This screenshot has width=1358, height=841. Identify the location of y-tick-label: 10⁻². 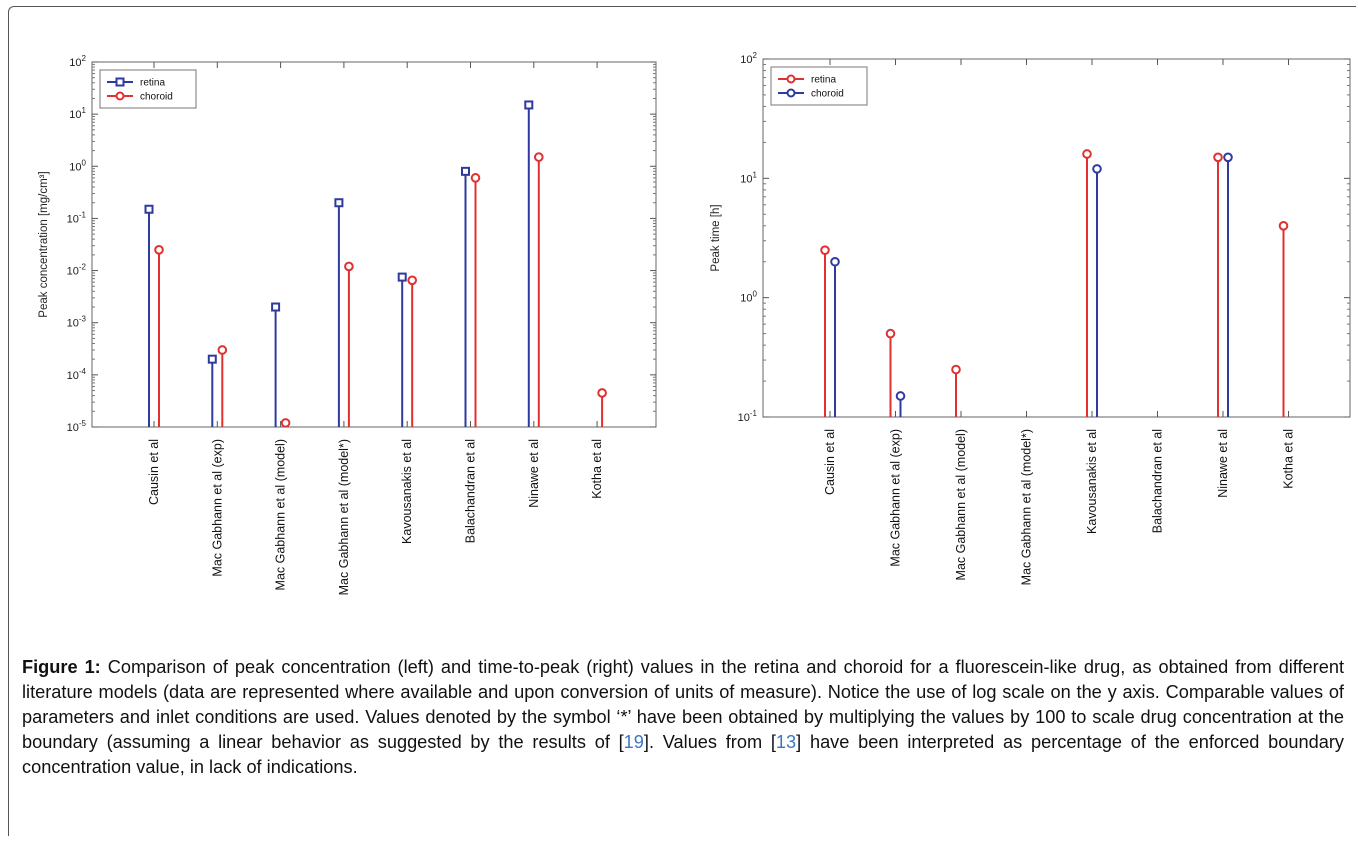
(77, 270).